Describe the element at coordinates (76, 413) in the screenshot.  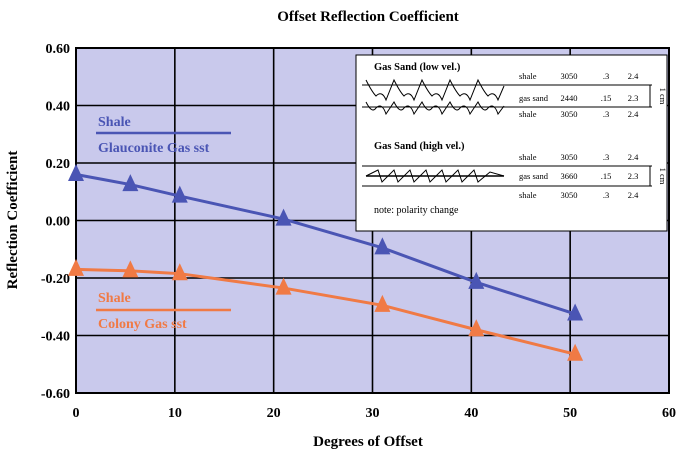
I see `x-tick-label: 0` at that location.